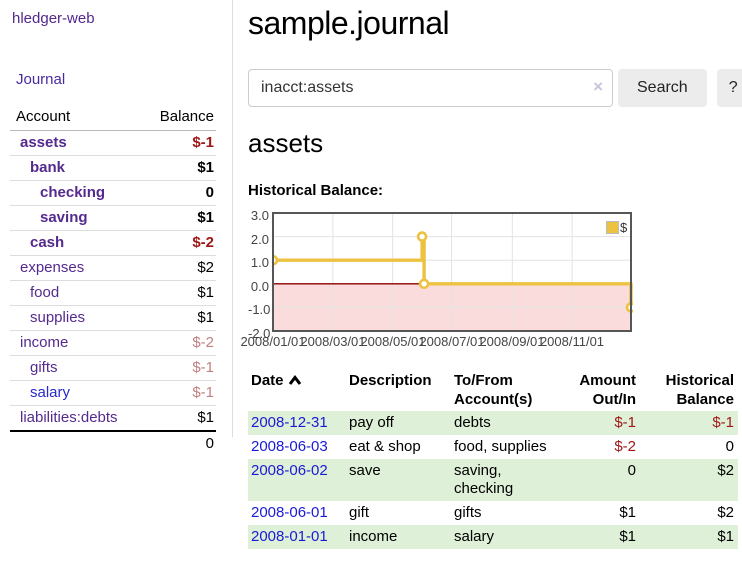 The image size is (742, 582). What do you see at coordinates (289, 422) in the screenshot?
I see `transaction-date-link: 2008-12-31` at bounding box center [289, 422].